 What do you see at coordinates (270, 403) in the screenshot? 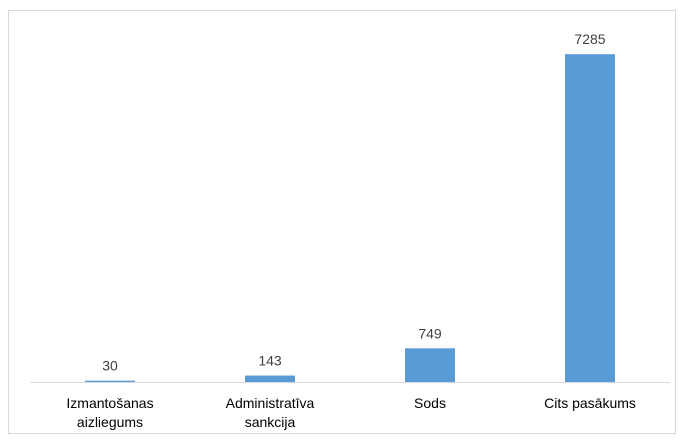
I see `x-tick-label-1-line-0: Administratīva` at bounding box center [270, 403].